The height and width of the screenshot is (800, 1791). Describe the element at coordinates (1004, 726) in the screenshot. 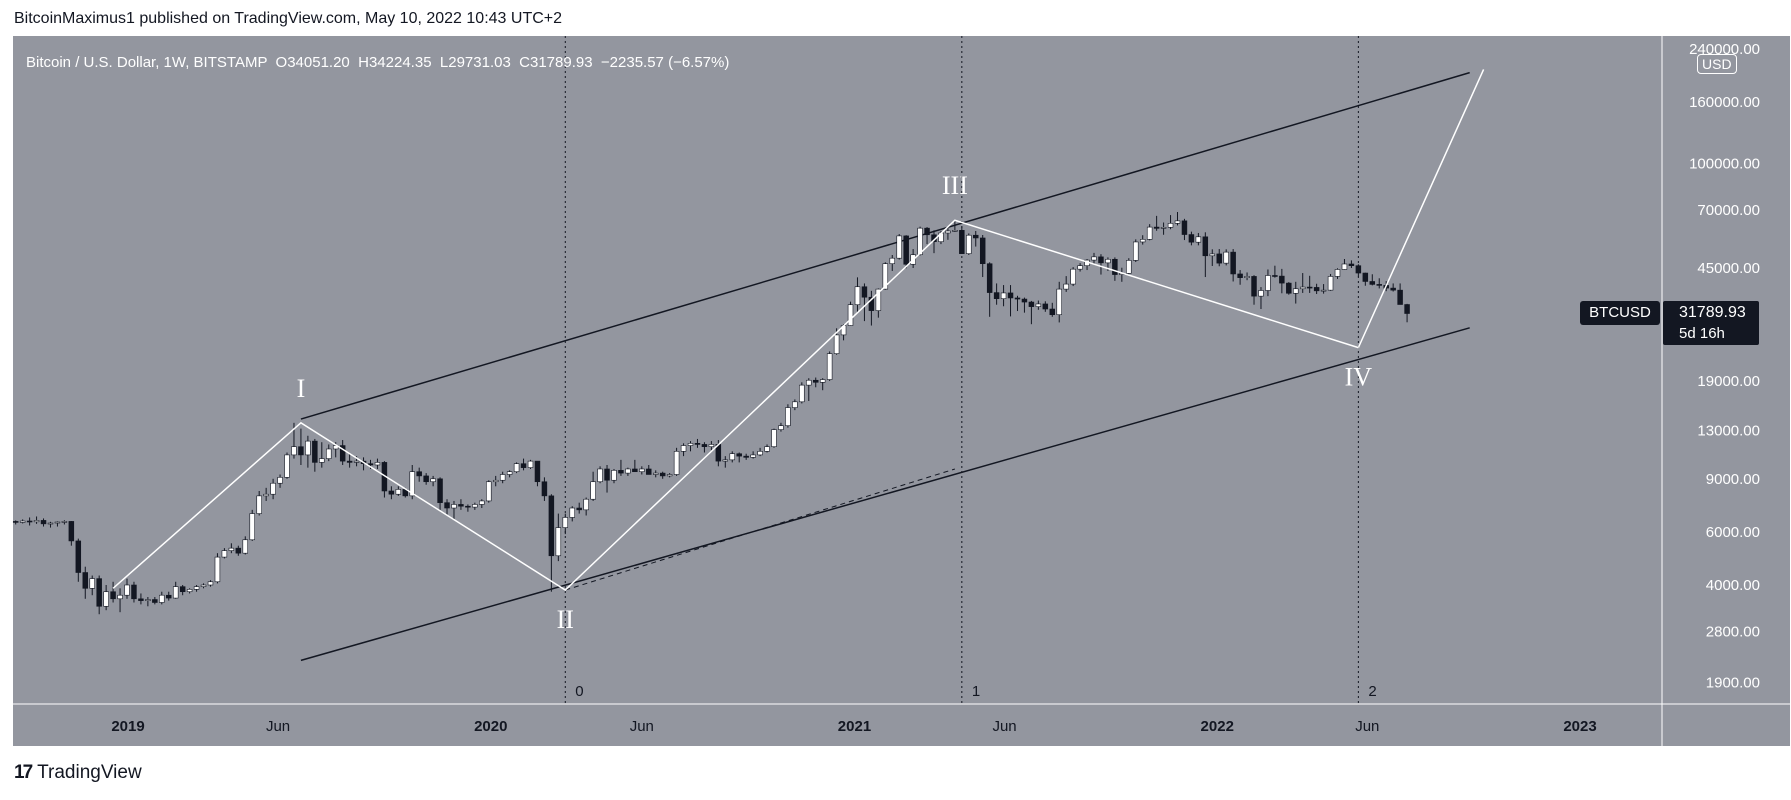

I see `time-tick-label: Jun` at that location.